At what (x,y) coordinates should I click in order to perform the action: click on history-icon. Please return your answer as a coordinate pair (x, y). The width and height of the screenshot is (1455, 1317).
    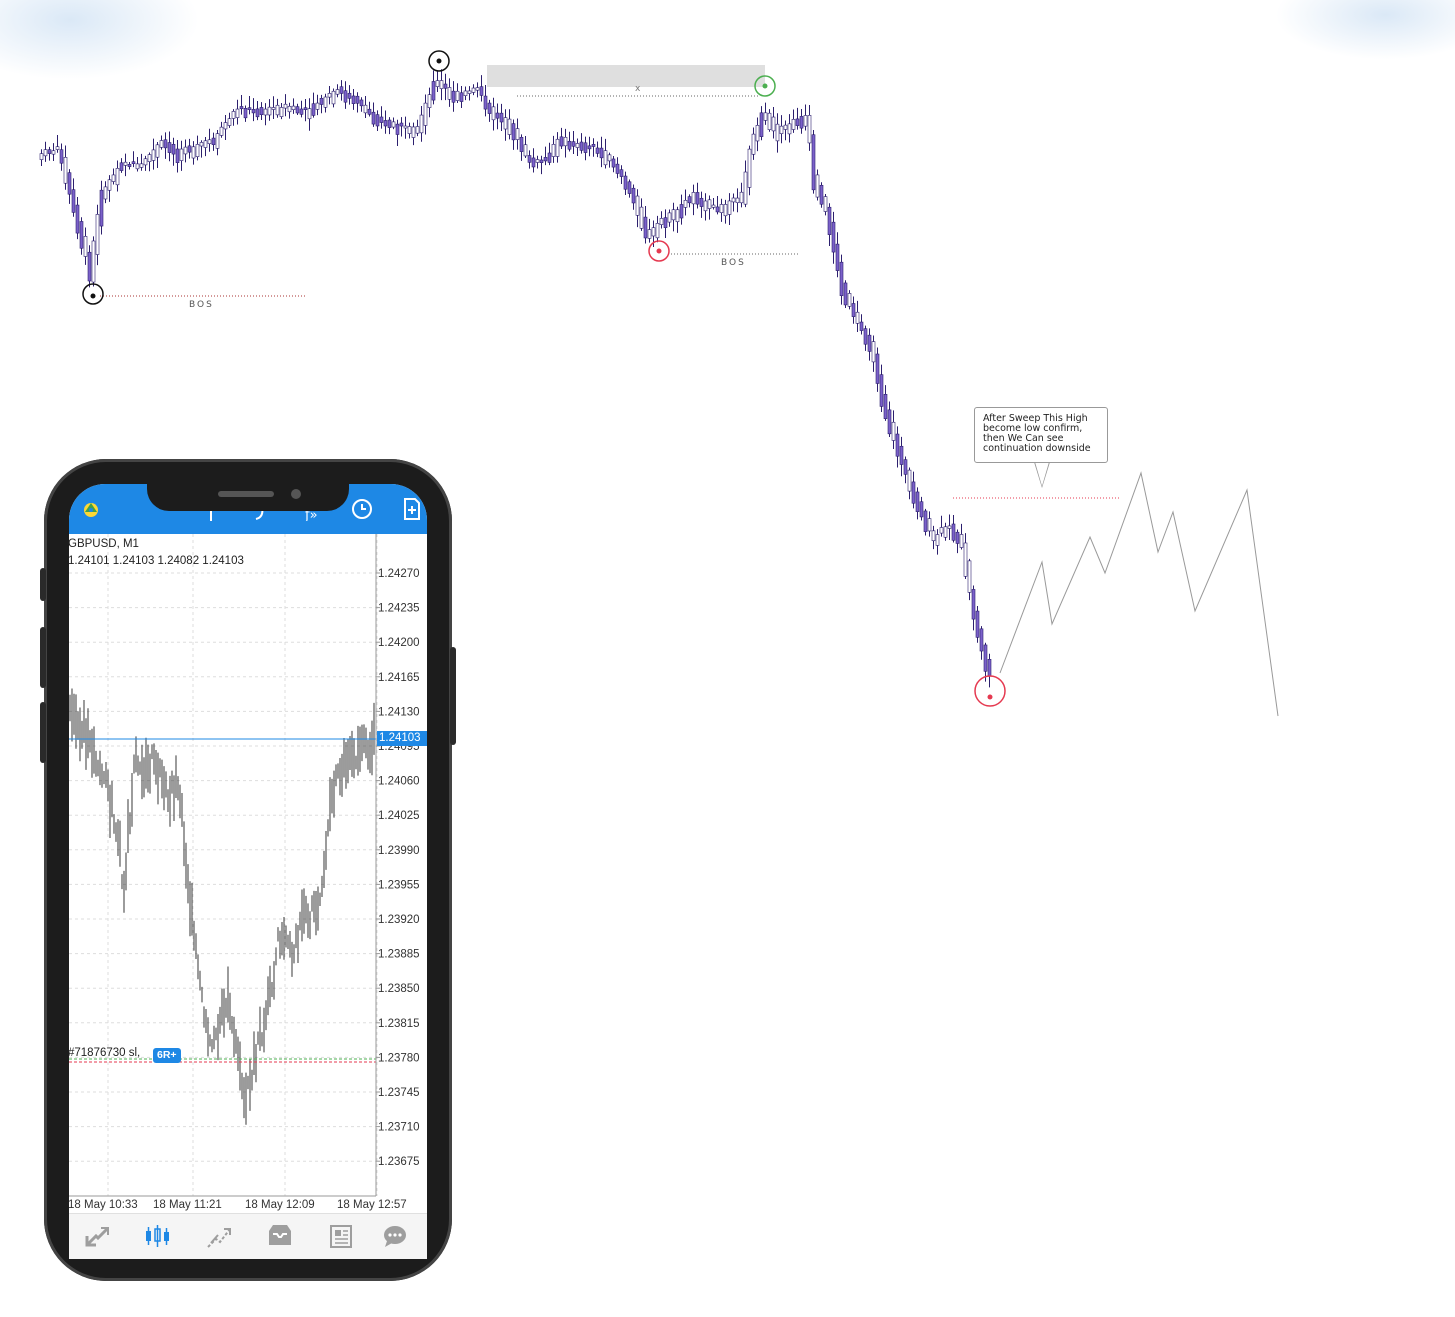
    Looking at the image, I should click on (220, 1236).